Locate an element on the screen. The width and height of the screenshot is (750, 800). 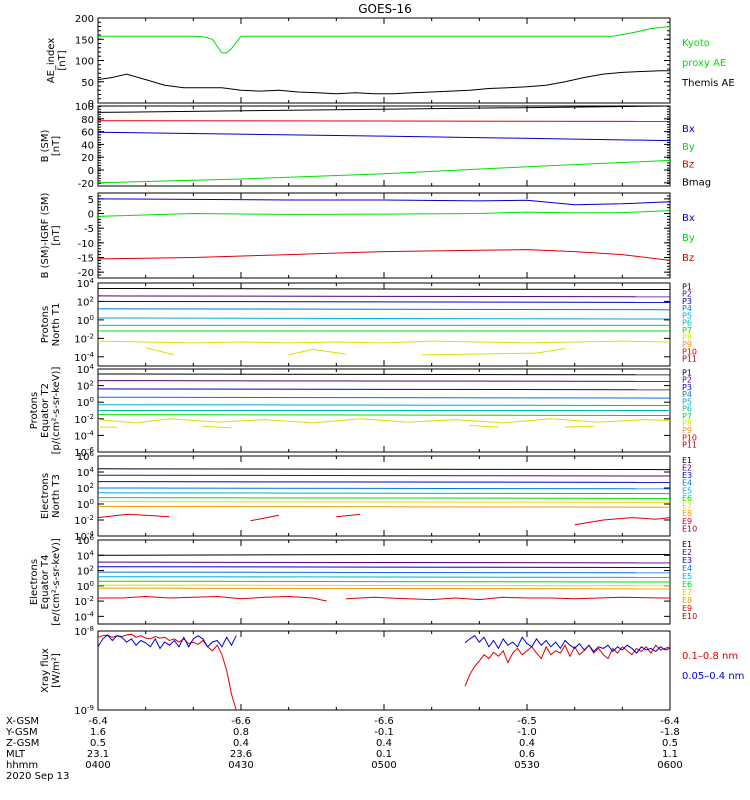
legend-e8: E8 is located at coordinates (687, 513).